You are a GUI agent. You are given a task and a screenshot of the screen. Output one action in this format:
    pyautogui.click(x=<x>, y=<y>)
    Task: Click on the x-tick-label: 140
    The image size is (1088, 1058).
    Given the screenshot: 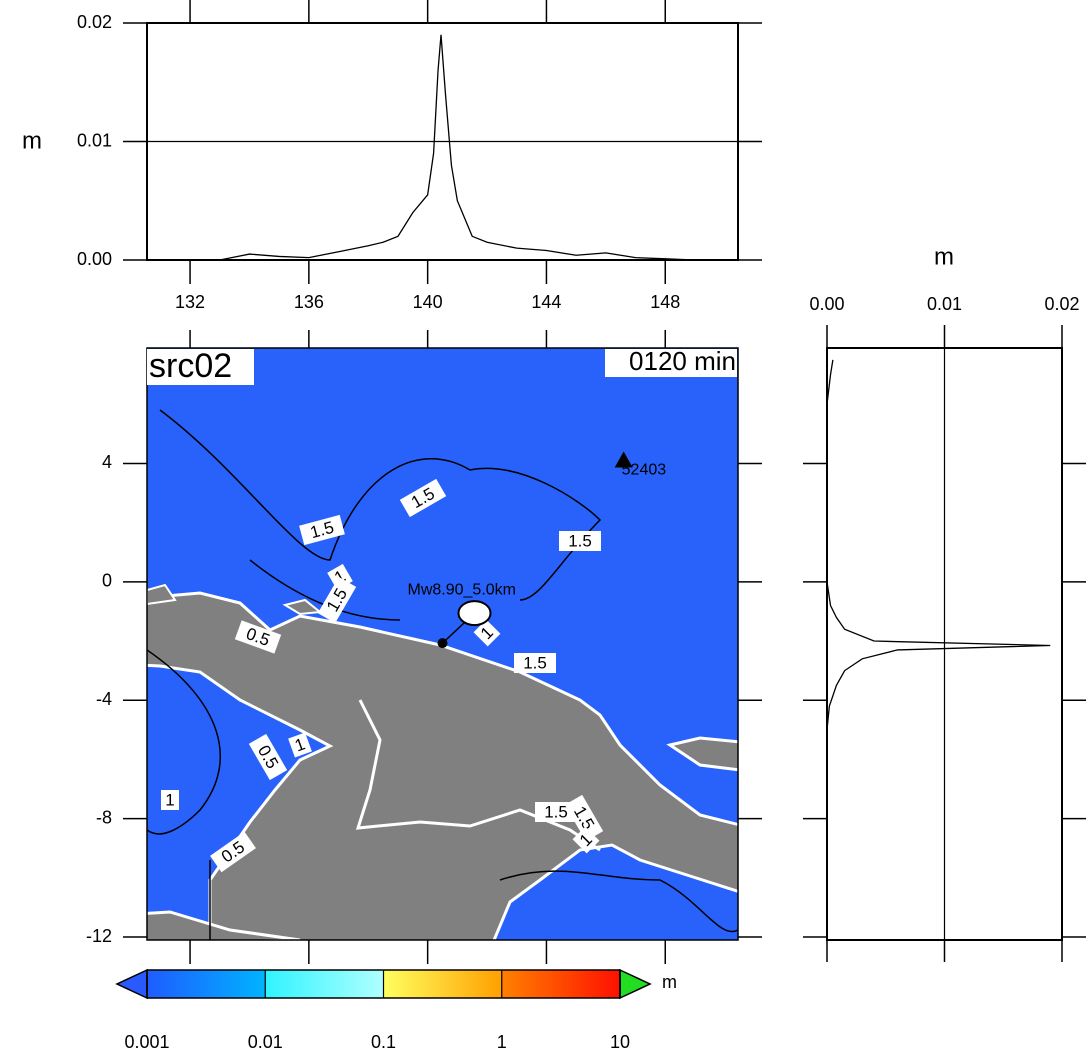 What is the action you would take?
    pyautogui.click(x=428, y=302)
    